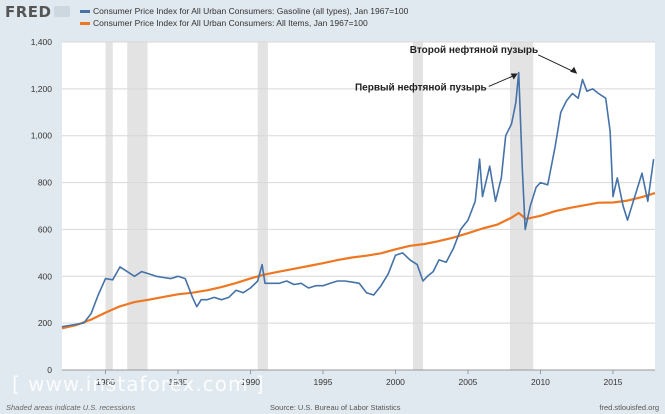 The image size is (665, 414). I want to click on y-tick-label-2: 400, so click(45, 276).